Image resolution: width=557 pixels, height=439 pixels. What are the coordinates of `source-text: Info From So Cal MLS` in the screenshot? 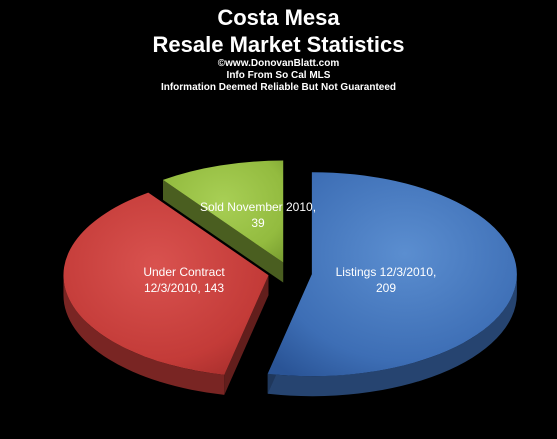 It's located at (278, 75).